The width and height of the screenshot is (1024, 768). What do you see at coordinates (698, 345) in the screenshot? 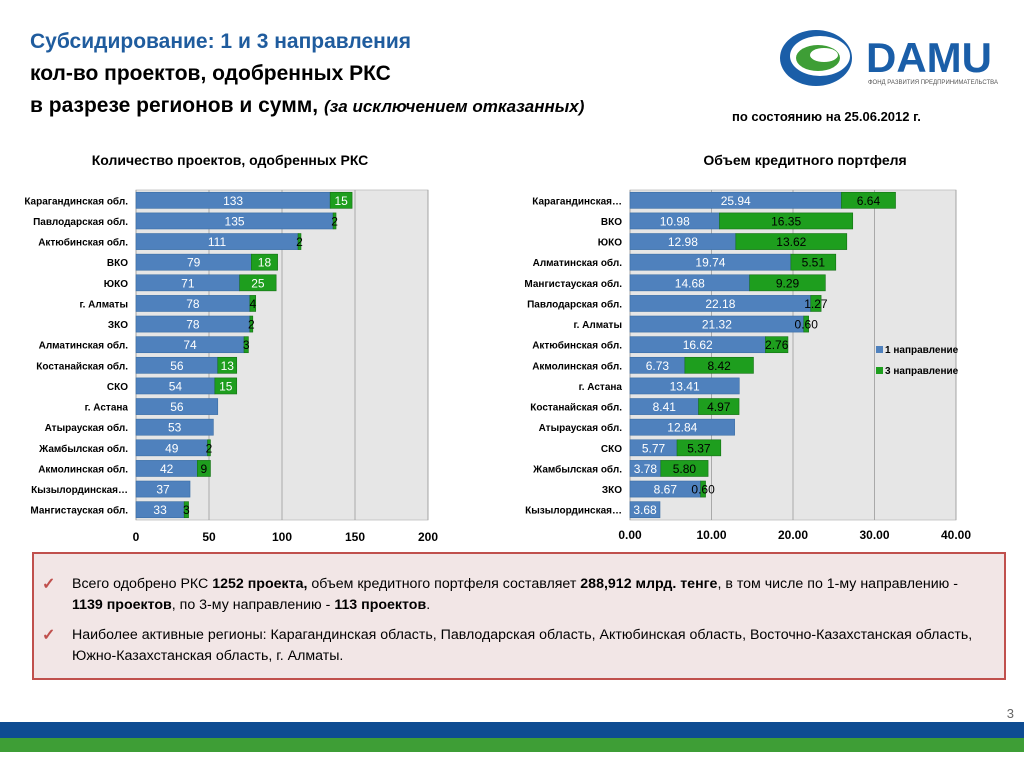
I see `data-label-series1: 16.62` at bounding box center [698, 345].